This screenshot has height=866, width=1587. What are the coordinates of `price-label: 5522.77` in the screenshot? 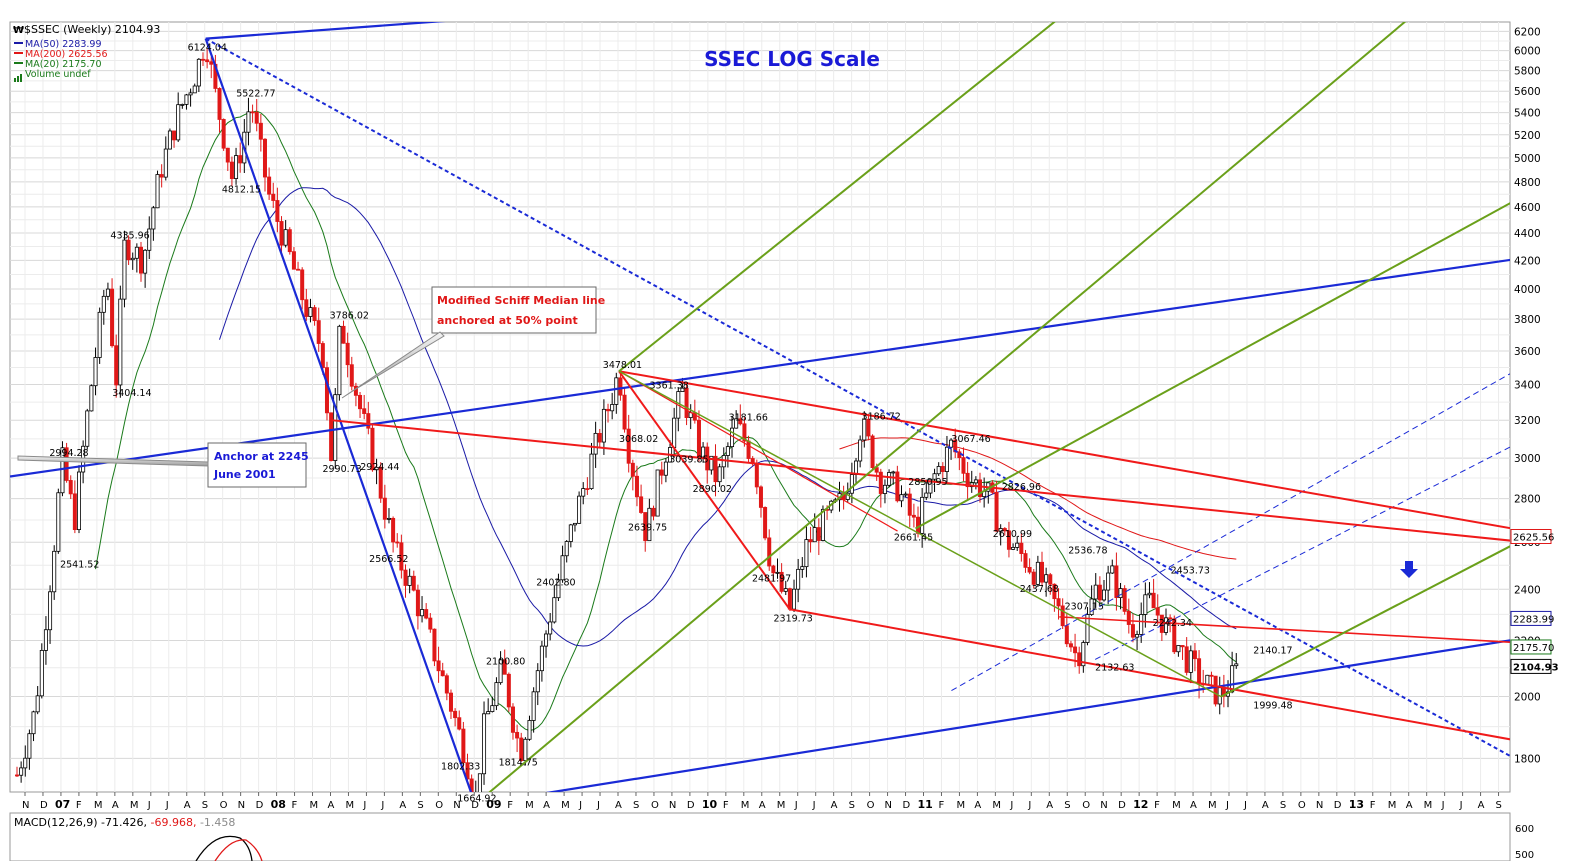 It's located at (255, 93).